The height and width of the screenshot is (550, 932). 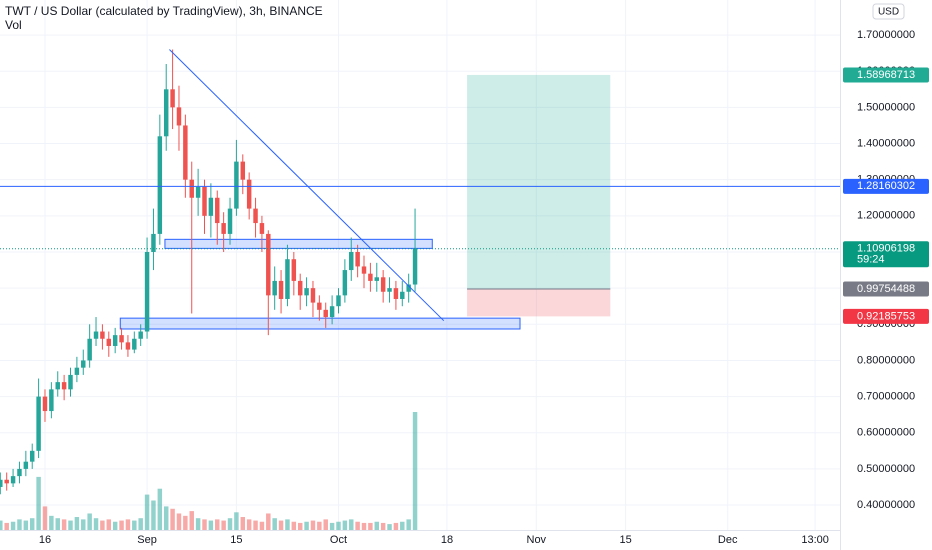 What do you see at coordinates (886, 397) in the screenshot?
I see `y-tick-label: 0.70000000` at bounding box center [886, 397].